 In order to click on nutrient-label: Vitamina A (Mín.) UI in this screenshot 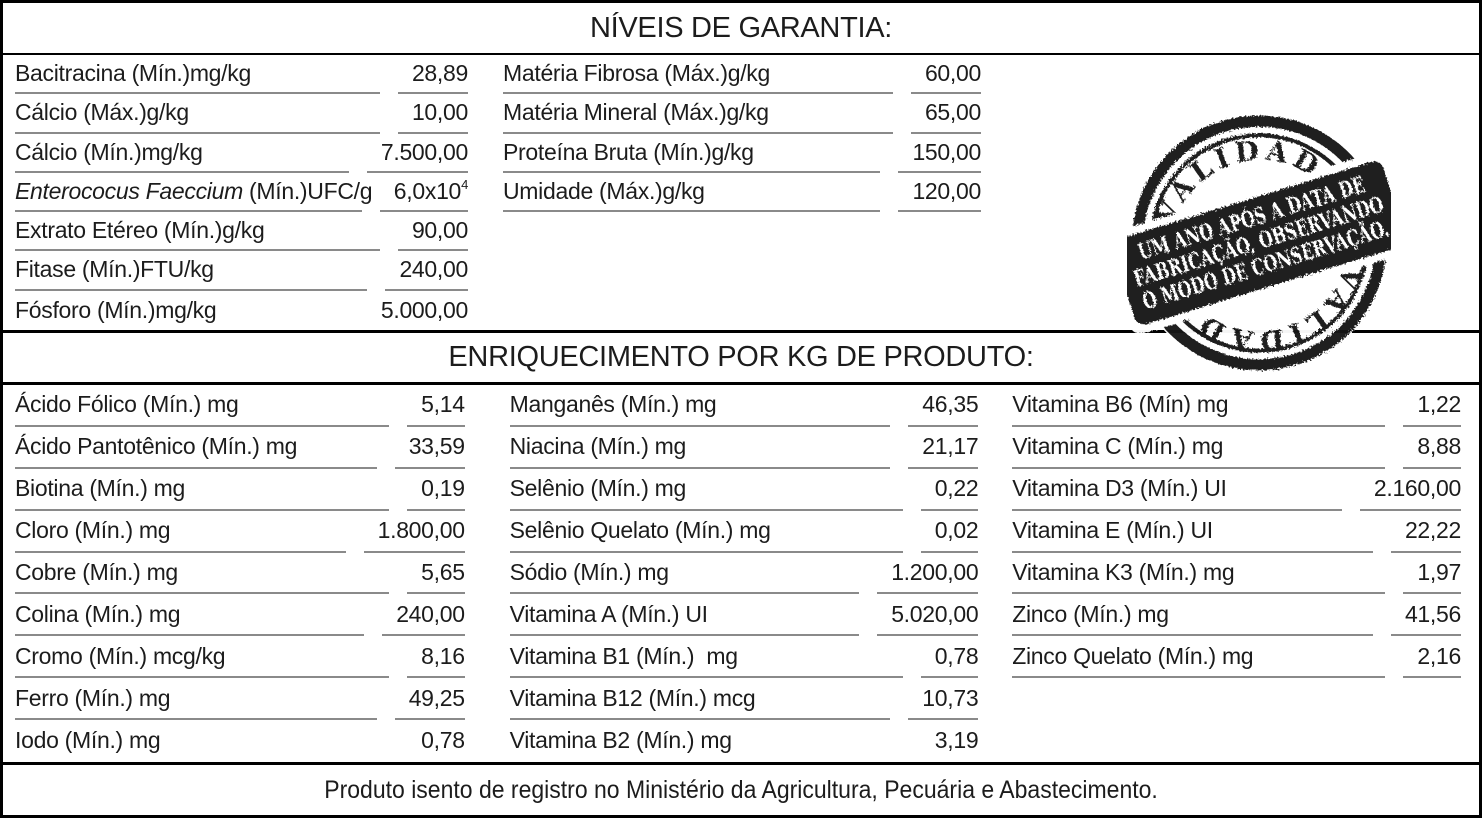, I will do `click(684, 615)`.